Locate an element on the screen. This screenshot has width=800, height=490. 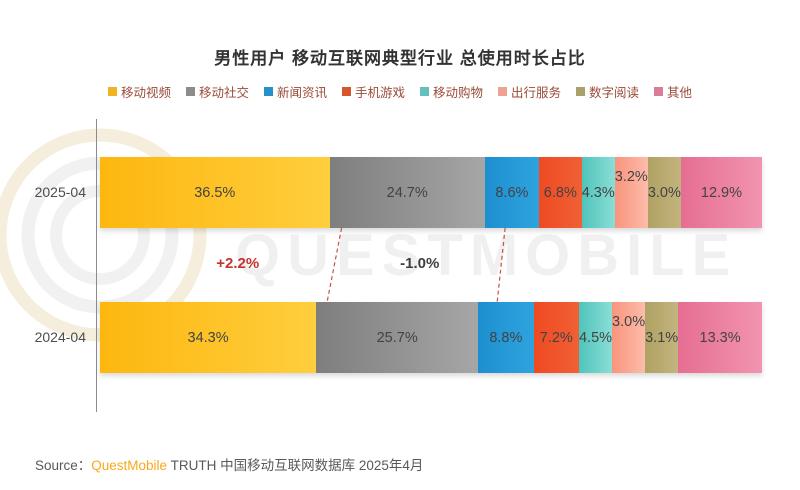
segment-value-label: 24.7% is located at coordinates (407, 192).